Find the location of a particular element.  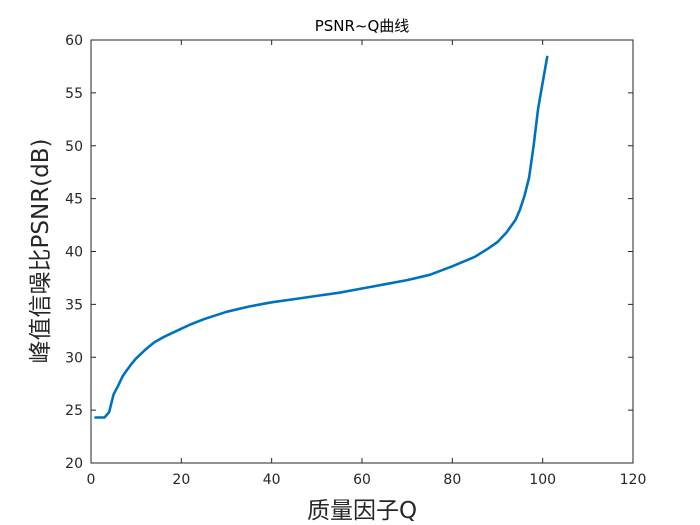

chart-title: PSNR~Q曲线 is located at coordinates (362, 26).